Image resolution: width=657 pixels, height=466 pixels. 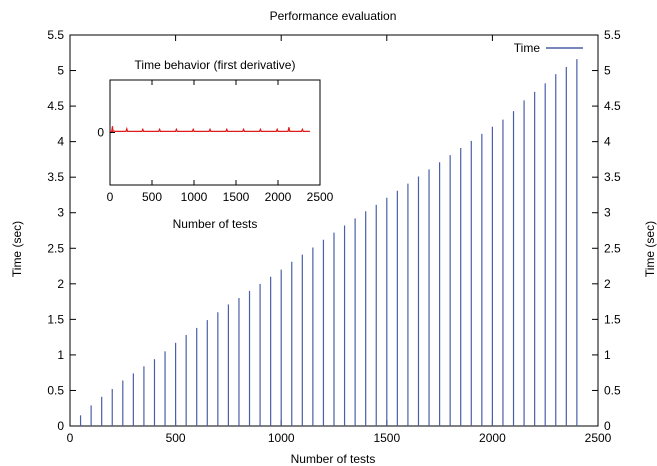 I want to click on inset-series-line, so click(x=210, y=129).